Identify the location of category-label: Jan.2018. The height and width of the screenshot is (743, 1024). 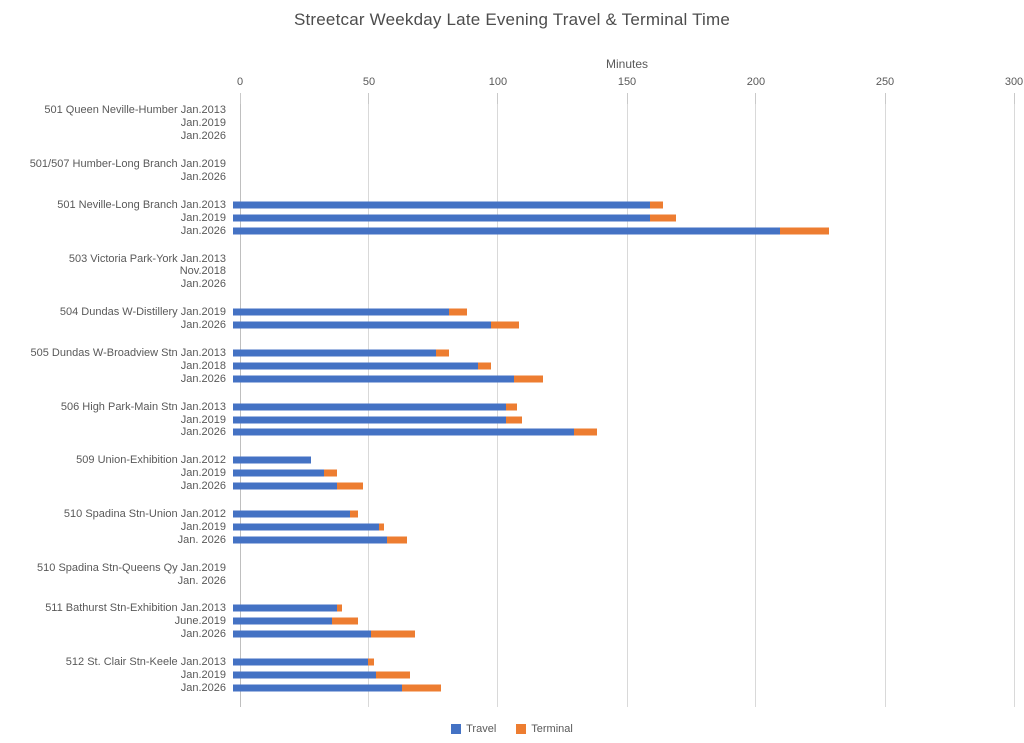
(203, 365).